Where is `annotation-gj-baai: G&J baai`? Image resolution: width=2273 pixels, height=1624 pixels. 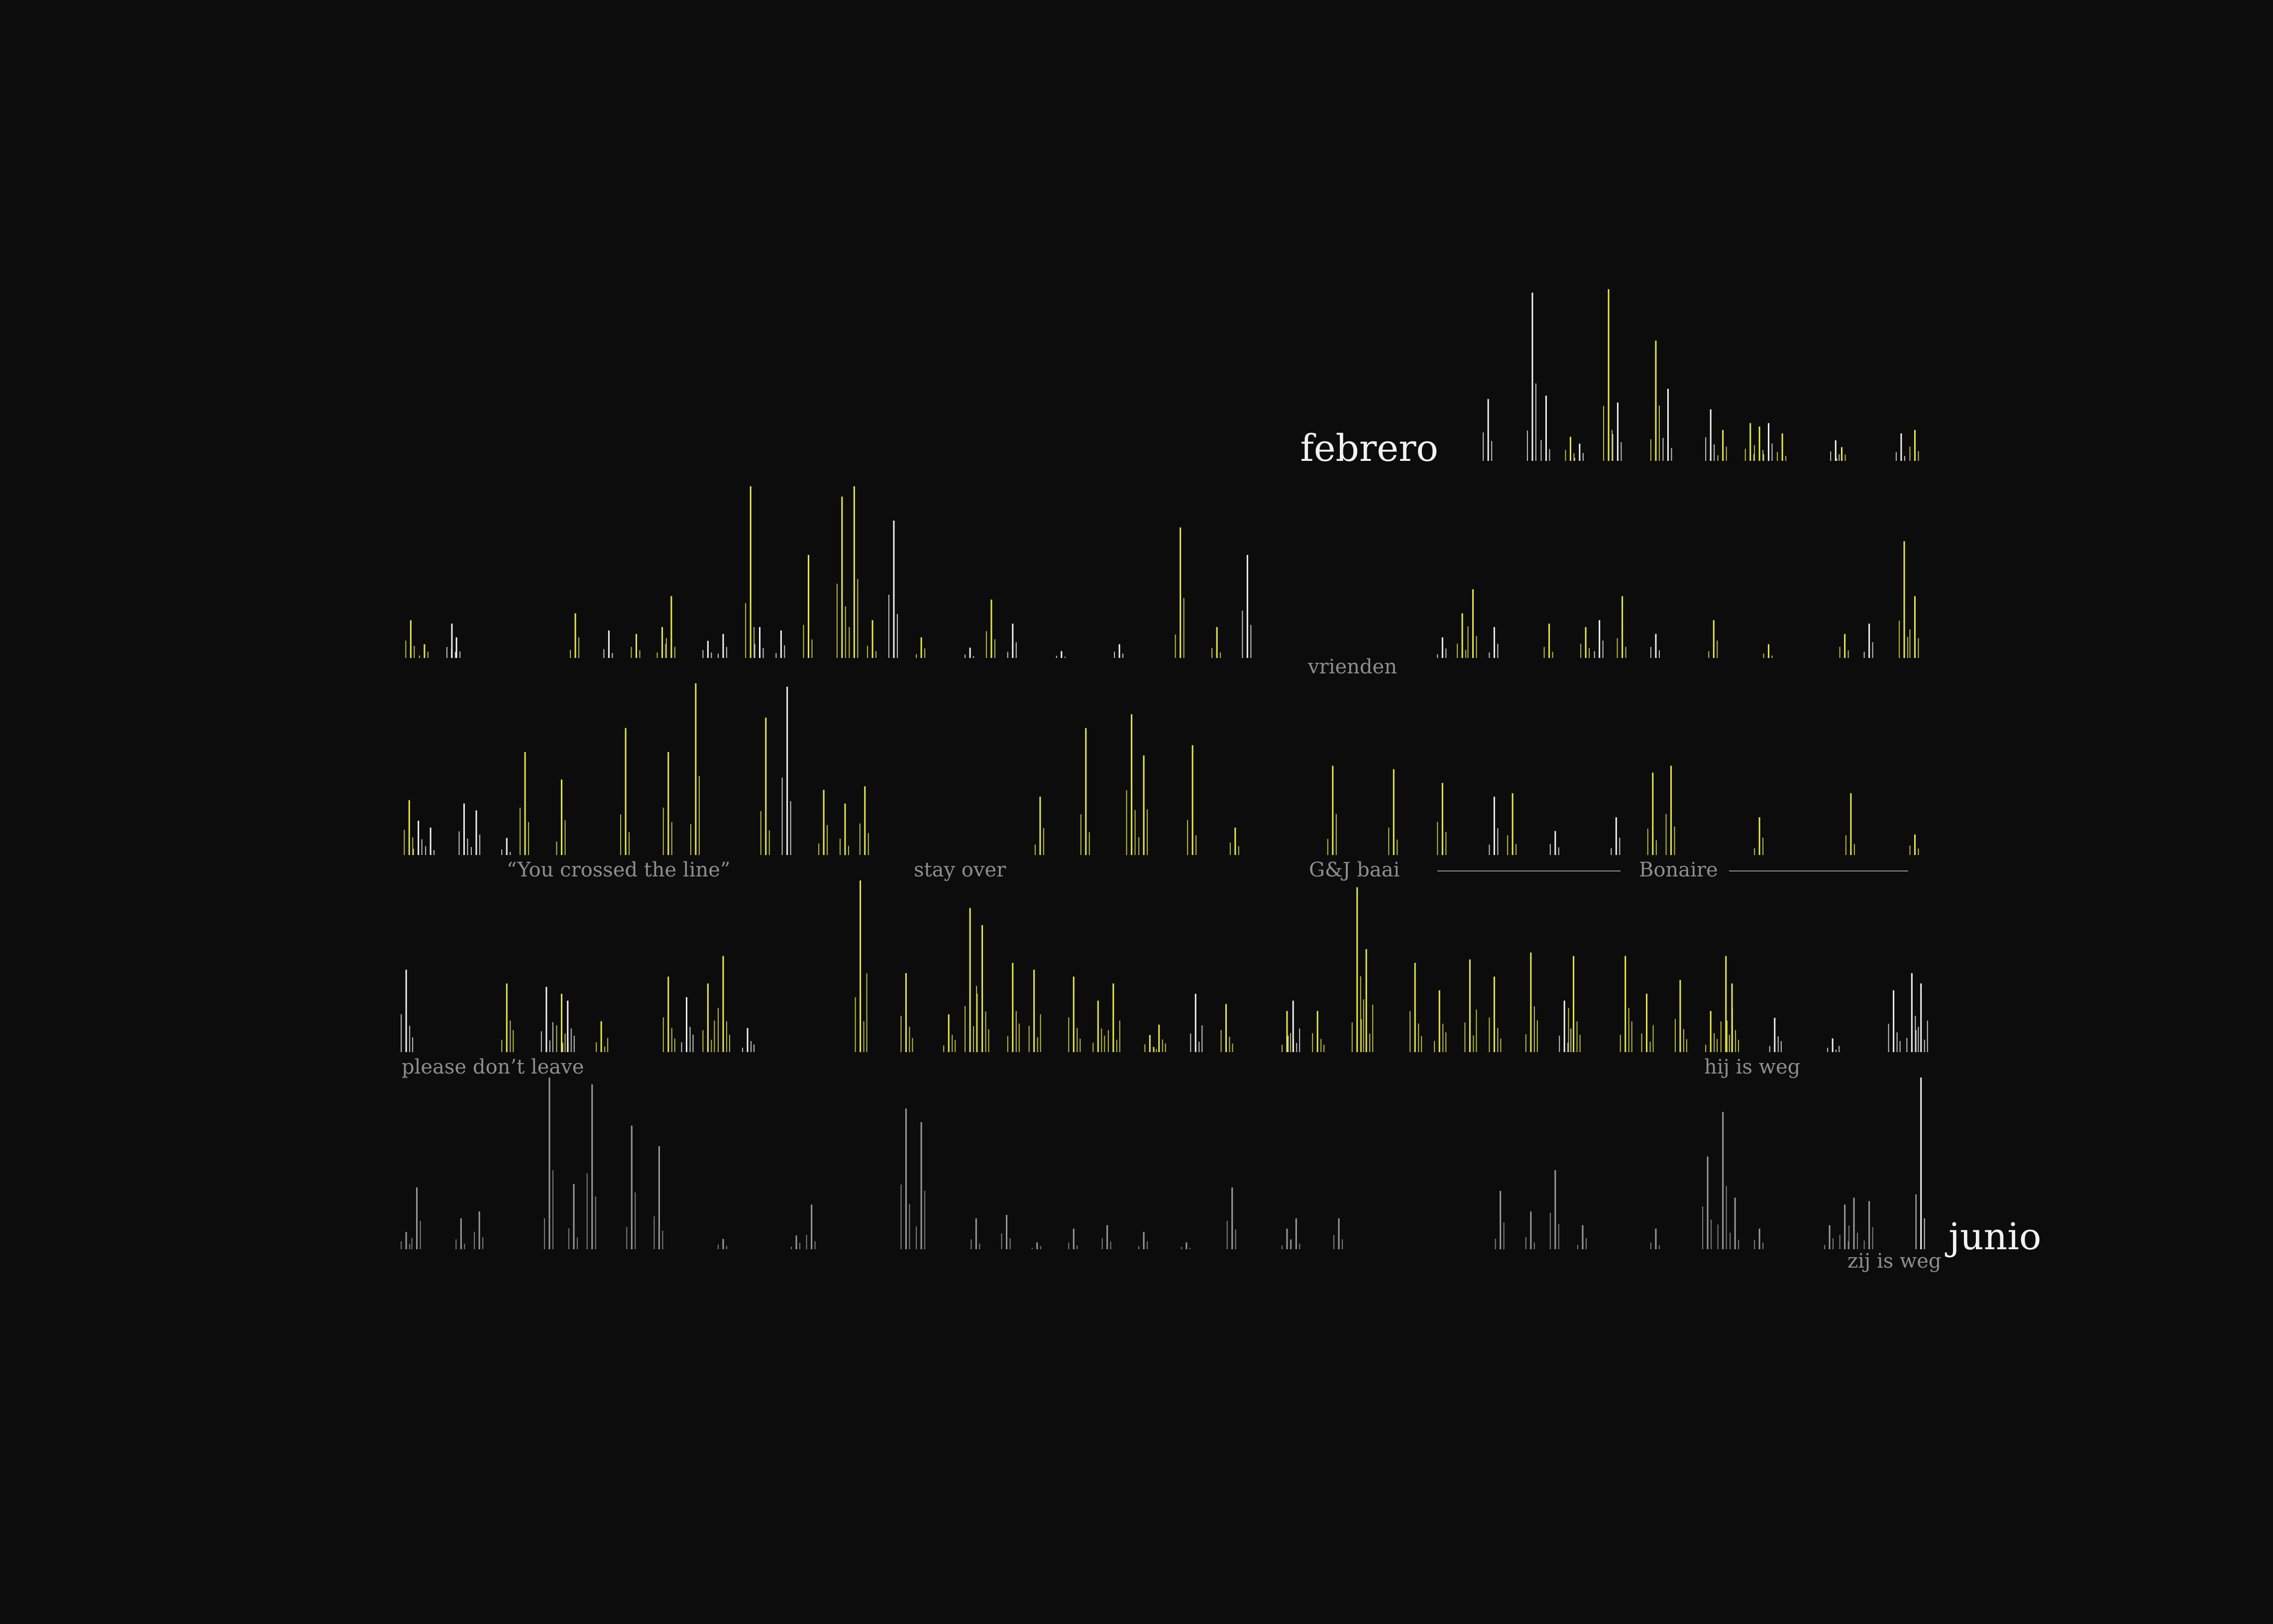 annotation-gj-baai: G&J baai is located at coordinates (1355, 870).